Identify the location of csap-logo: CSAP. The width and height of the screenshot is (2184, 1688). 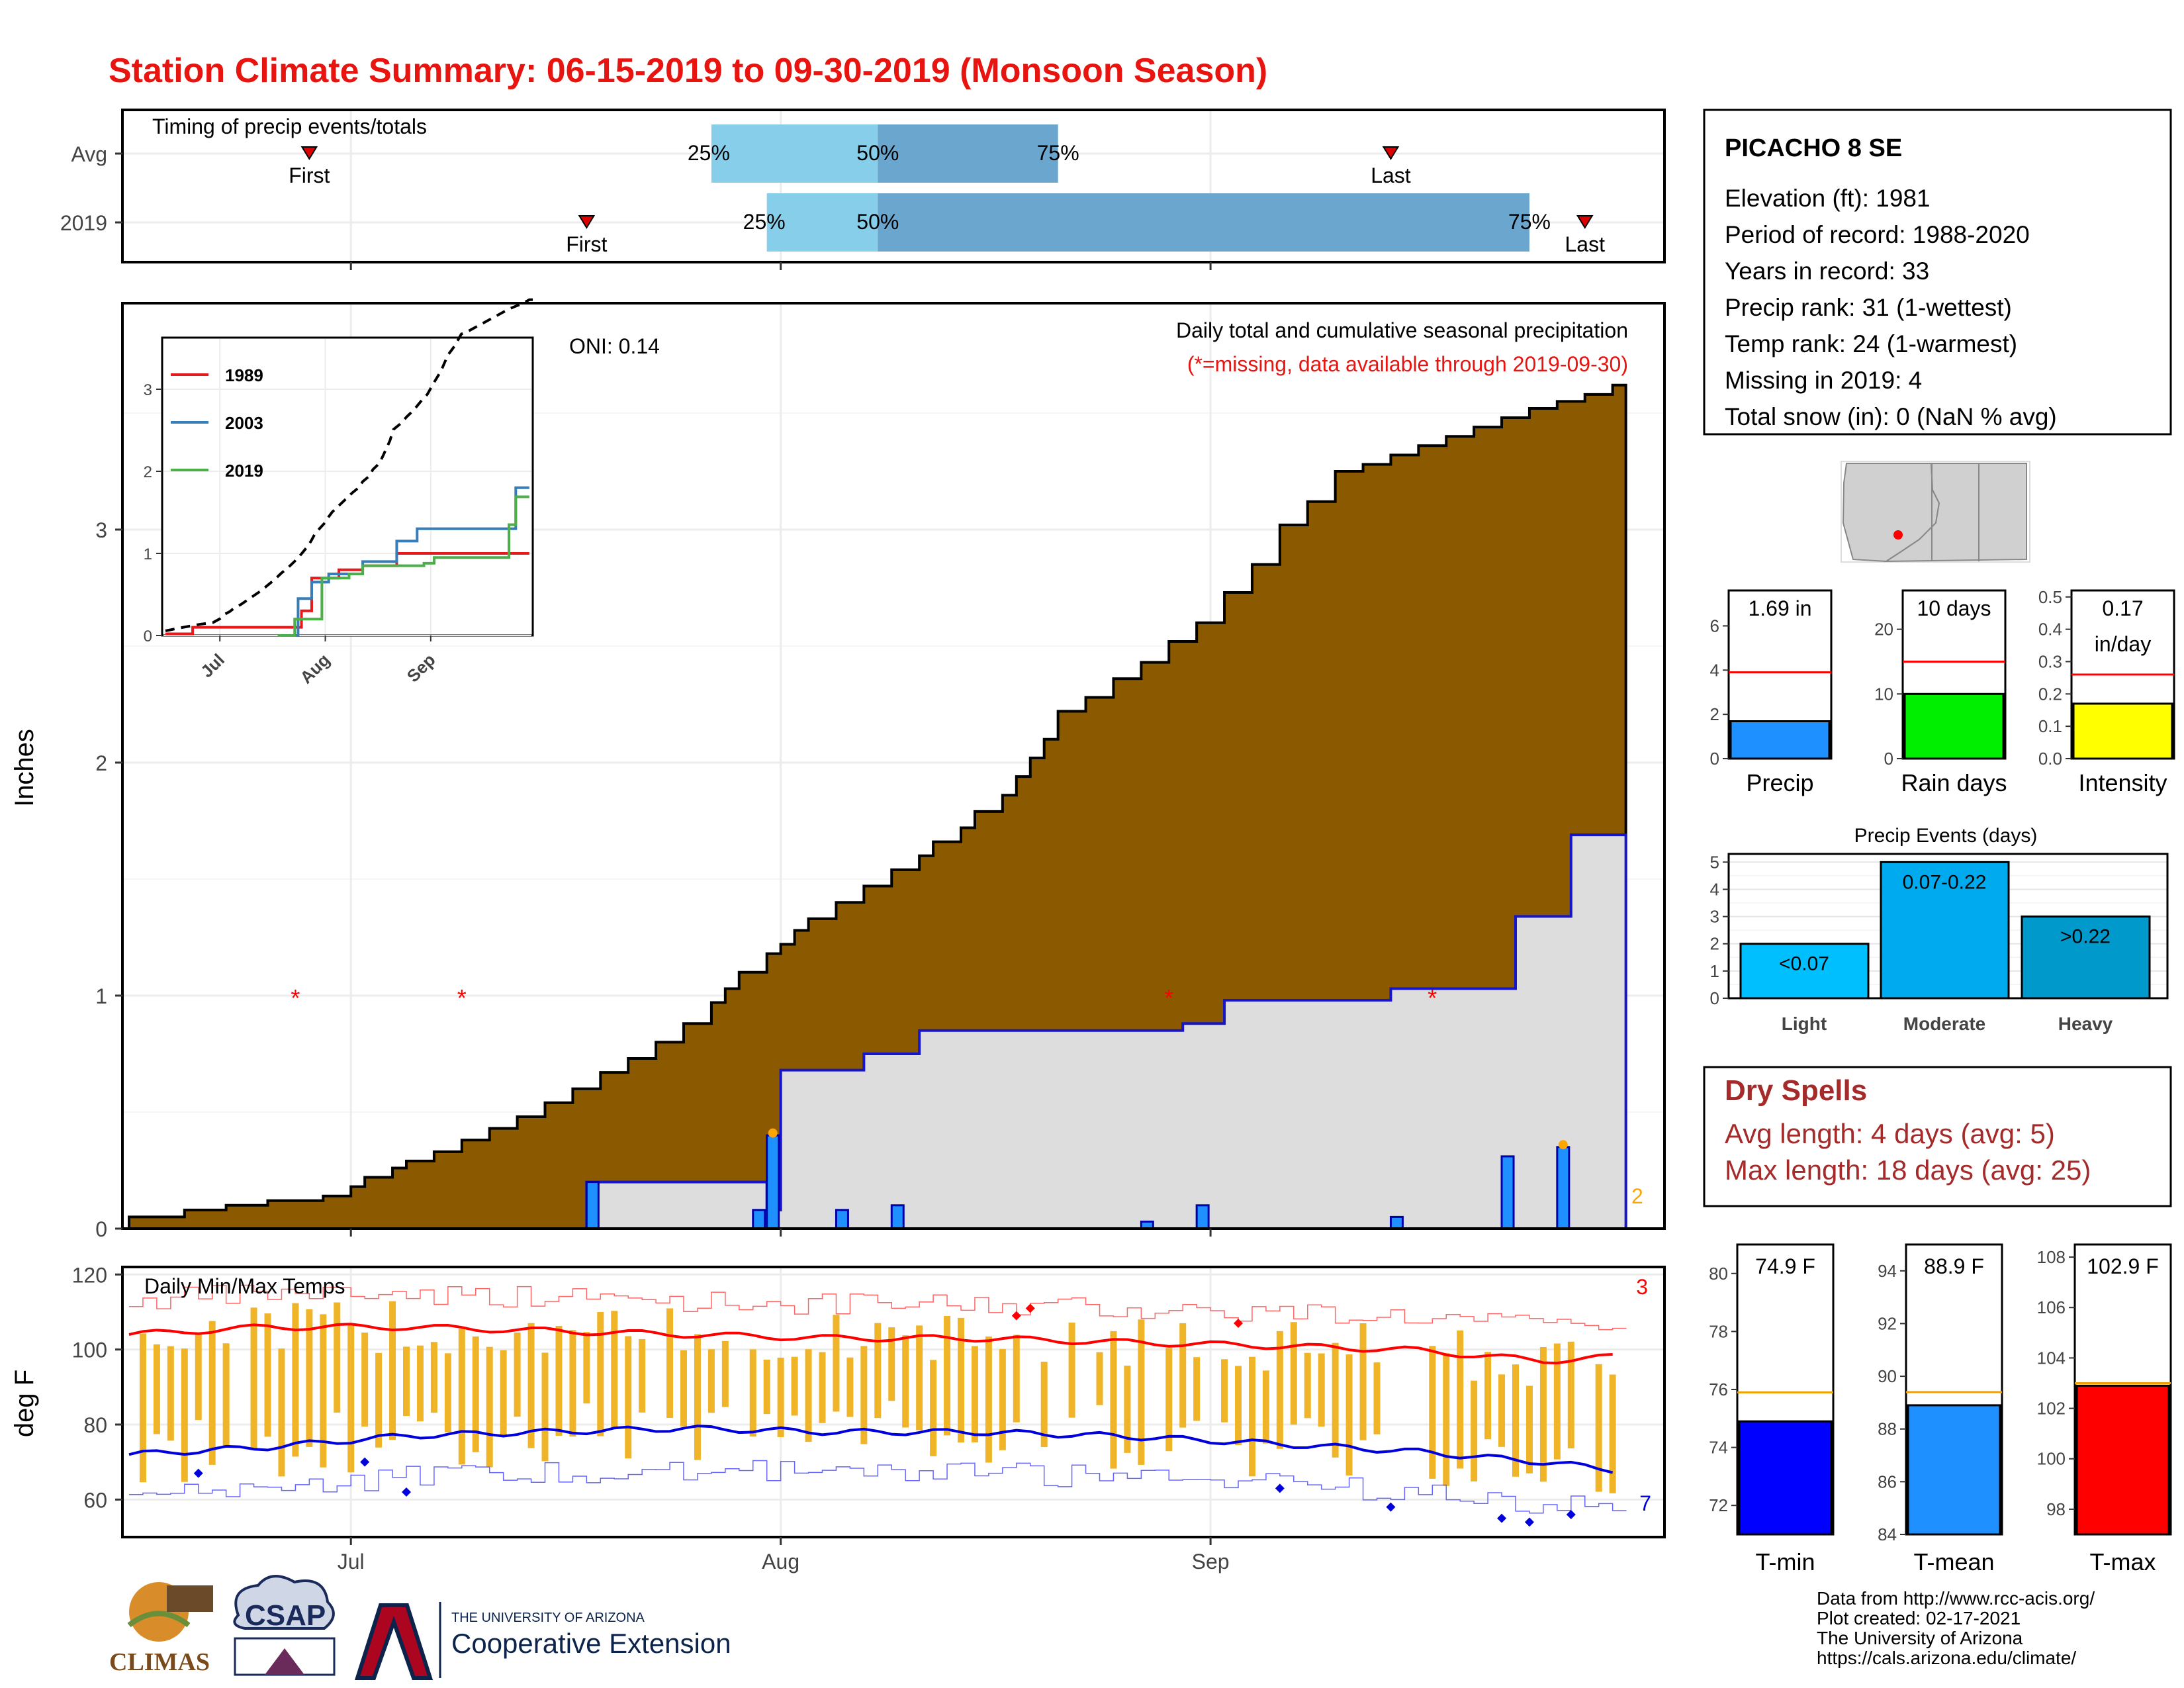
(284, 1625).